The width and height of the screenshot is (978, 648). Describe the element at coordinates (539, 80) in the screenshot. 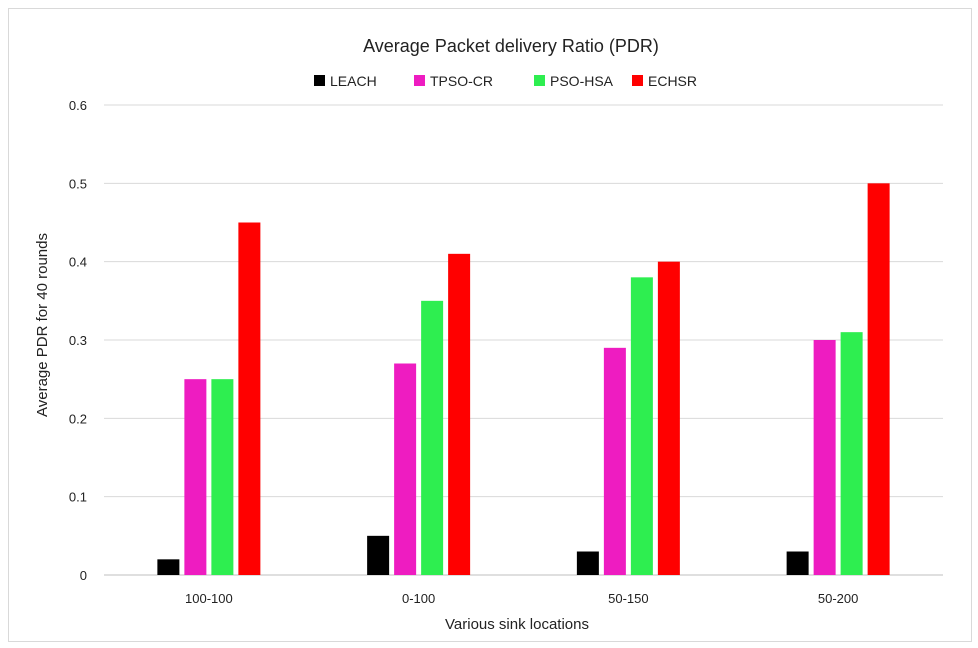

I see `legend-swatch-pso-hsa` at that location.